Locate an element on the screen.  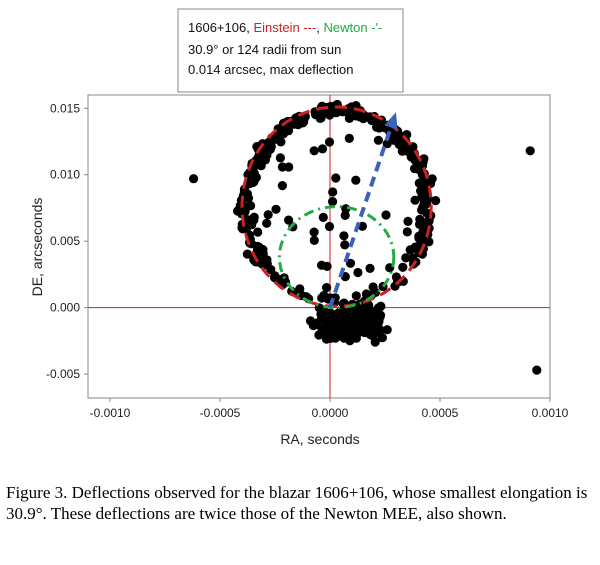
x-axis-title: RA, seconds is located at coordinates (319, 439).